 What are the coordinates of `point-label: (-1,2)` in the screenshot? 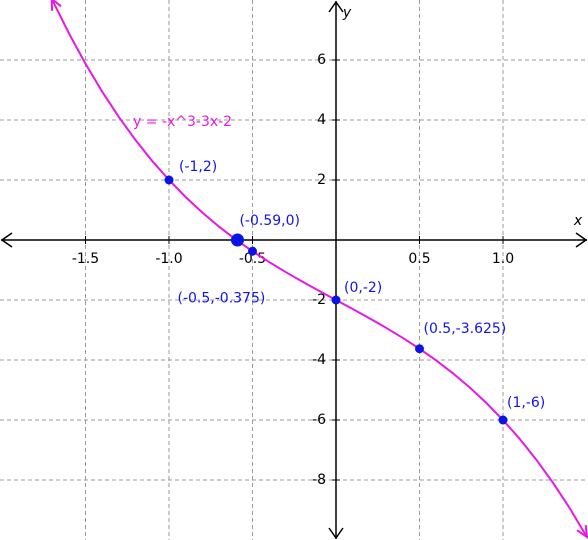 It's located at (198, 167).